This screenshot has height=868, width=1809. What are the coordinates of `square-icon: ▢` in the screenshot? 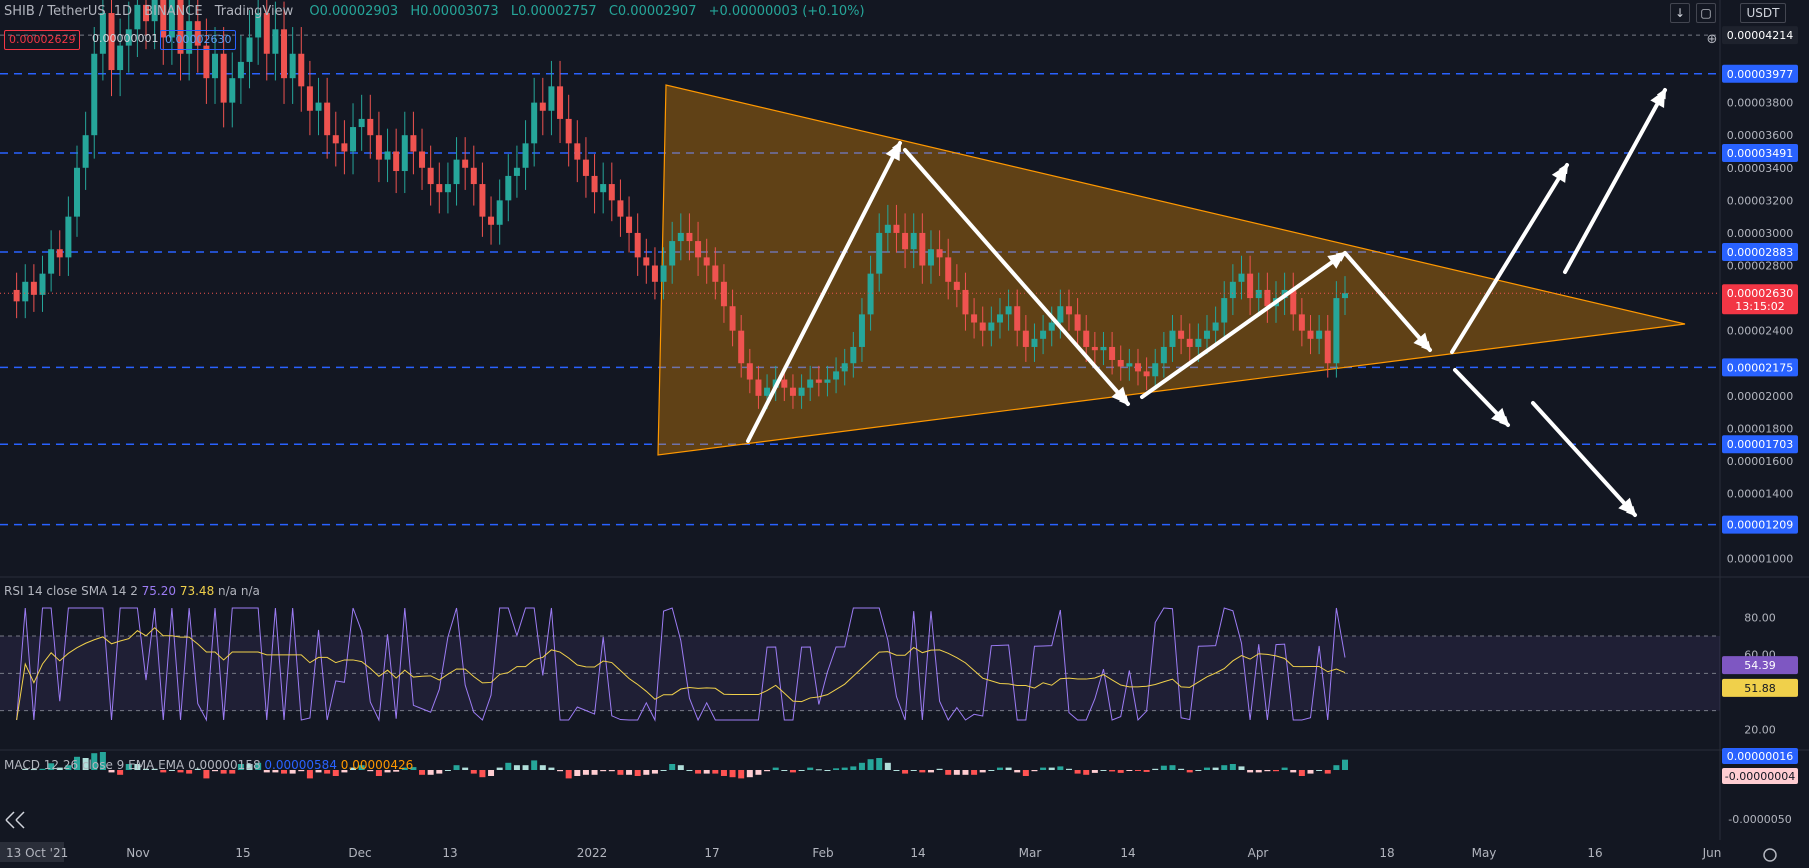 It's located at (1706, 13).